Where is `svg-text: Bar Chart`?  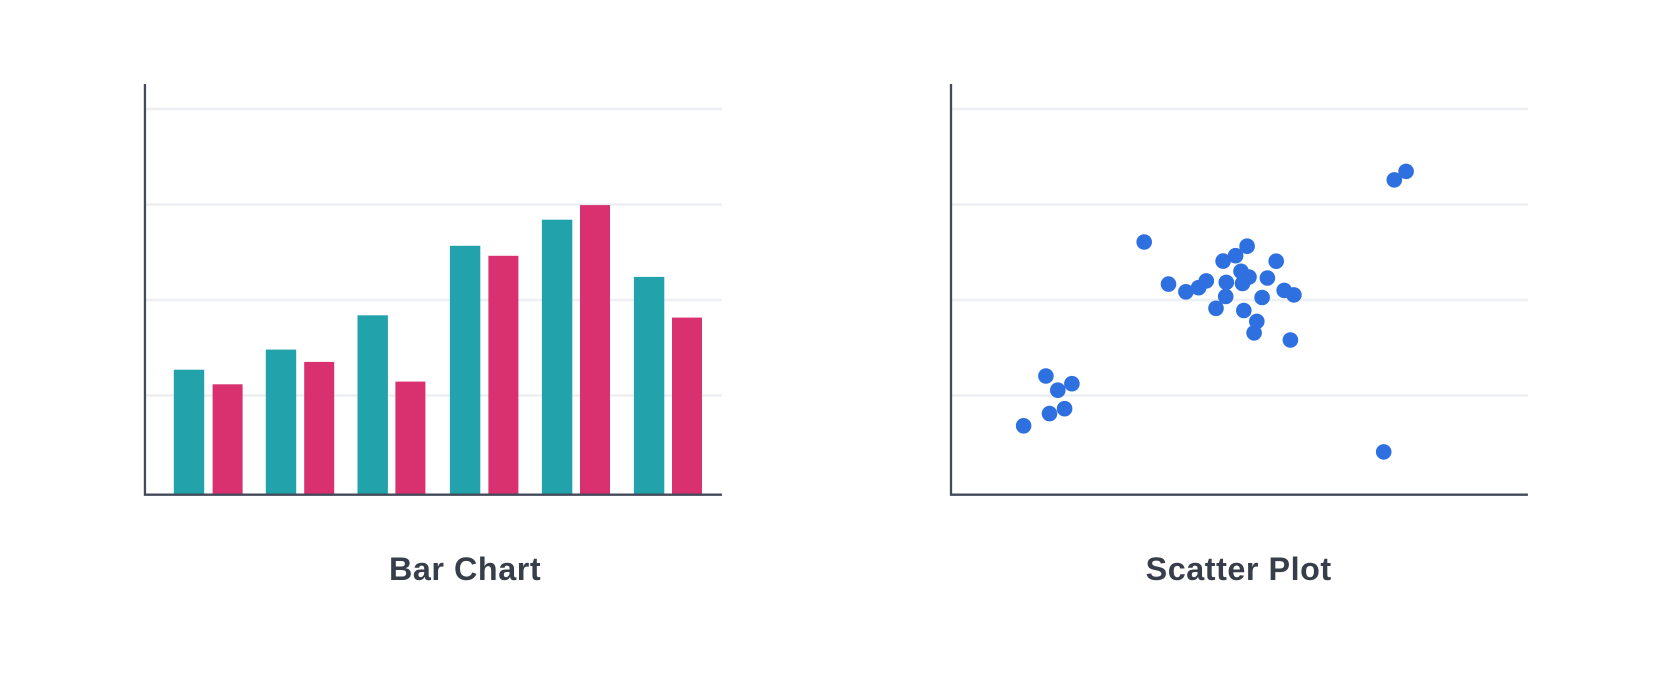 svg-text: Bar Chart is located at coordinates (465, 569).